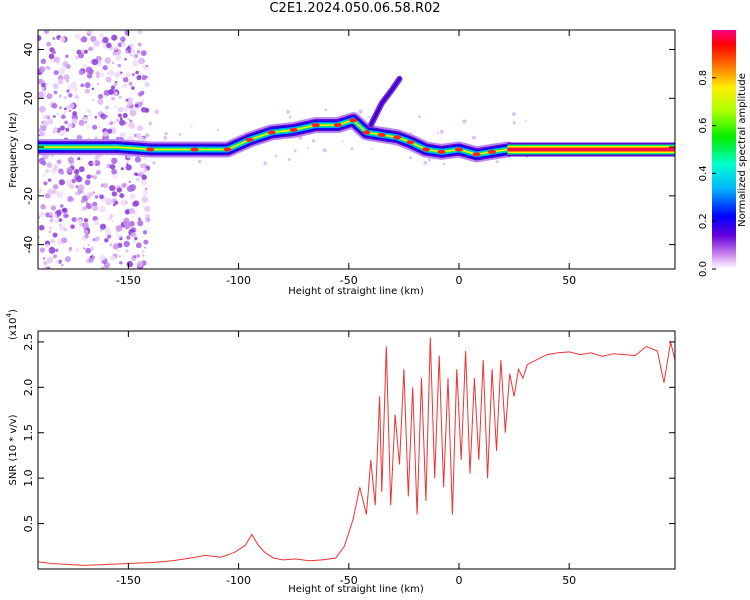 This screenshot has height=600, width=750. Describe the element at coordinates (356, 589) in the screenshot. I see `snr-x-label: Height of straight line (km)` at that location.